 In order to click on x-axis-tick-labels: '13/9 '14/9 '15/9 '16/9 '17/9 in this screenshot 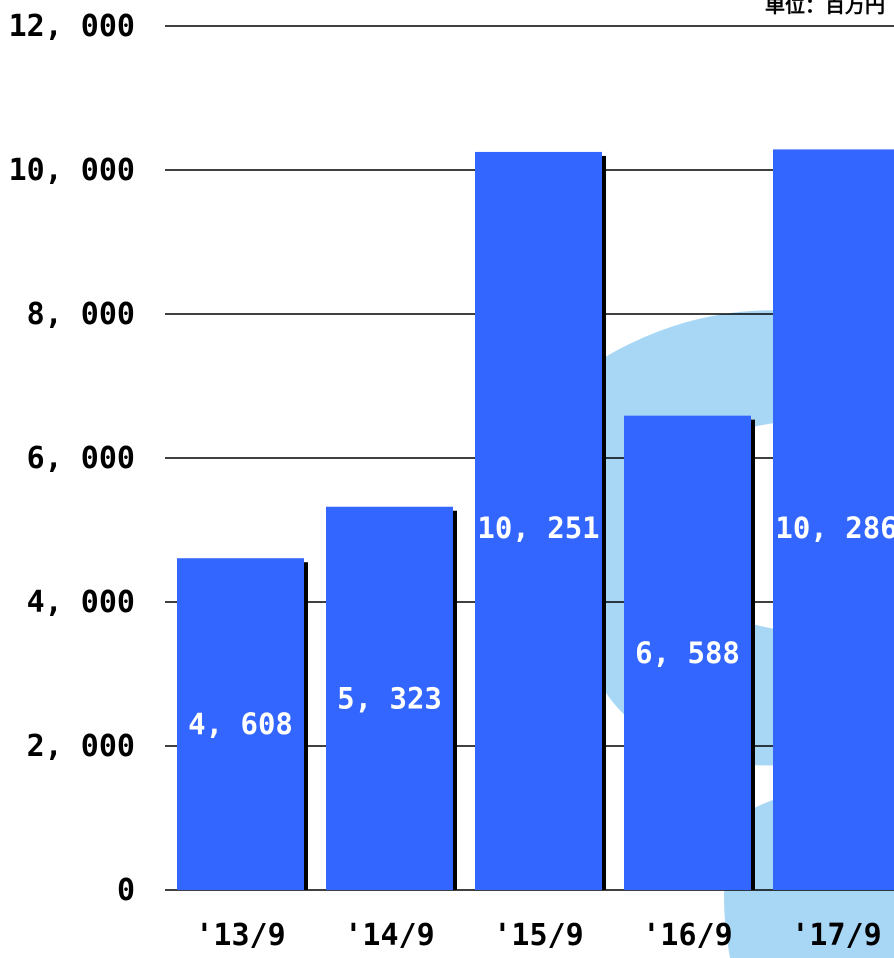, I will do `click(538, 935)`.